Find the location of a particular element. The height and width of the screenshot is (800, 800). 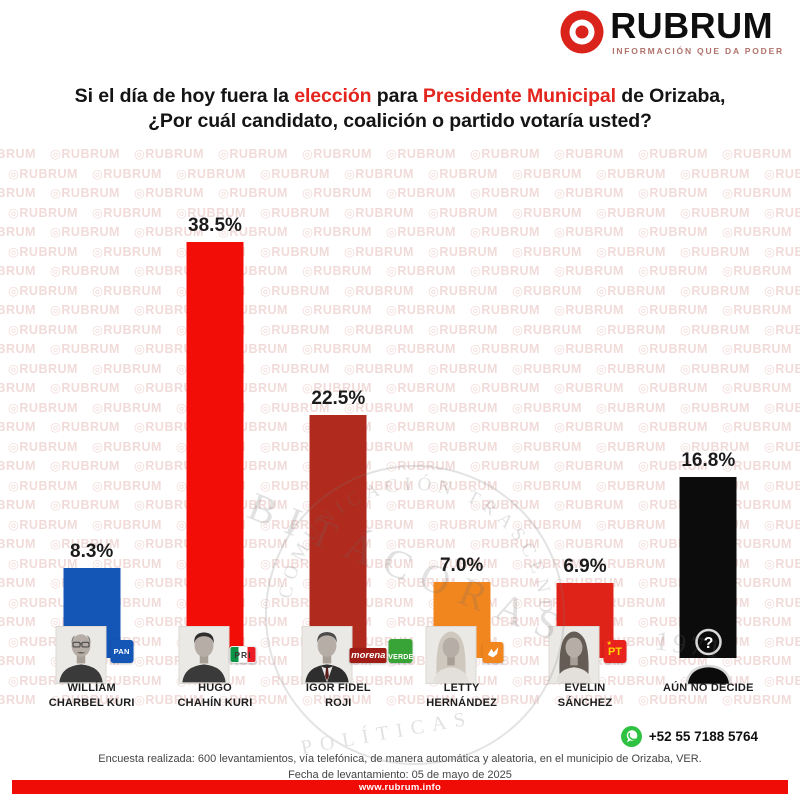

party-logos is located at coordinates (493, 652).